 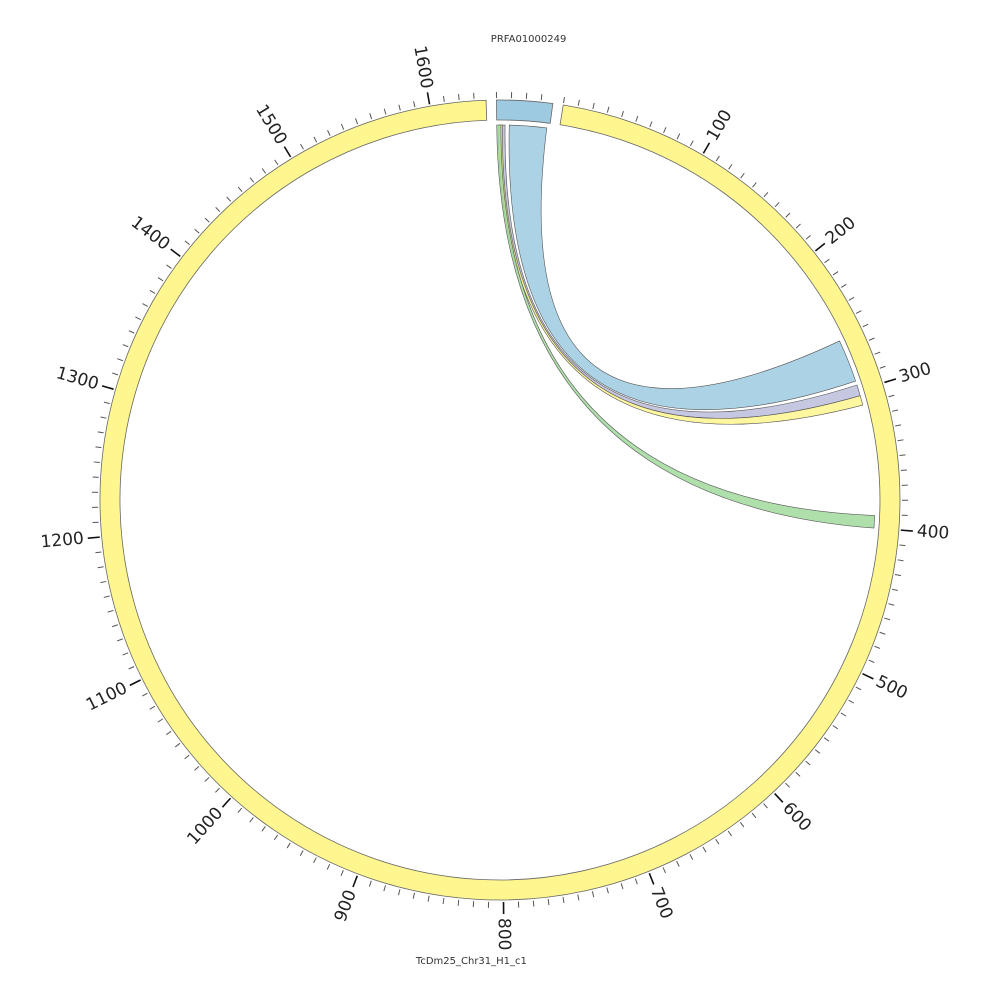 What do you see at coordinates (107, 696) in the screenshot?
I see `tick-label: 1100` at bounding box center [107, 696].